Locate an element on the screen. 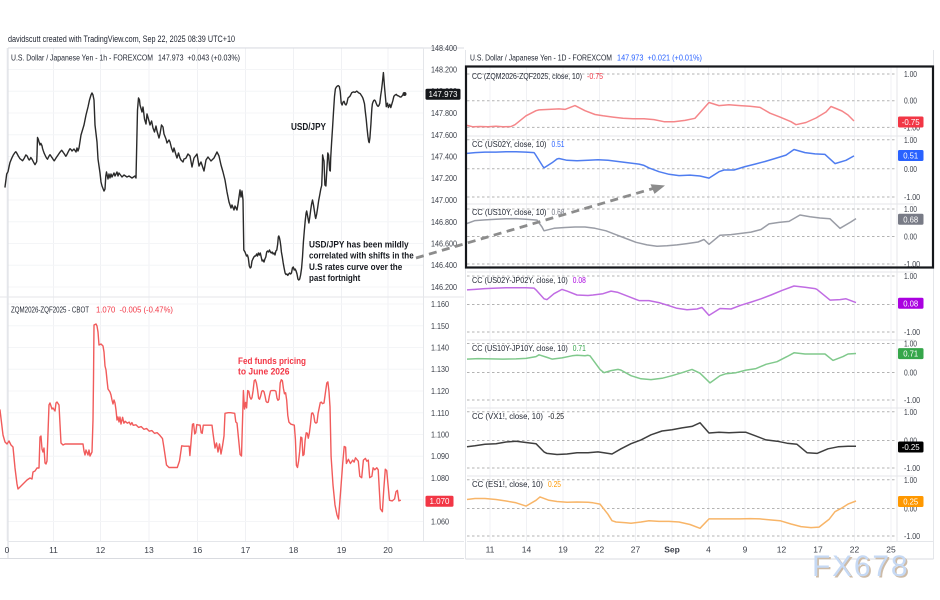 The width and height of the screenshot is (940, 600). svg-text: Sep is located at coordinates (672, 550).